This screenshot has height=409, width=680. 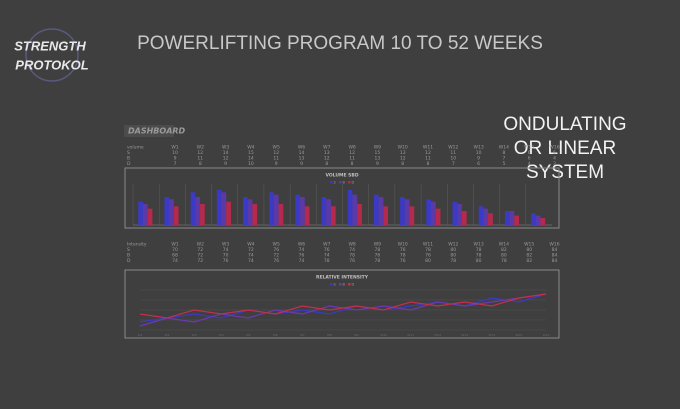 I want to click on x-tick-label: W5, so click(x=248, y=335).